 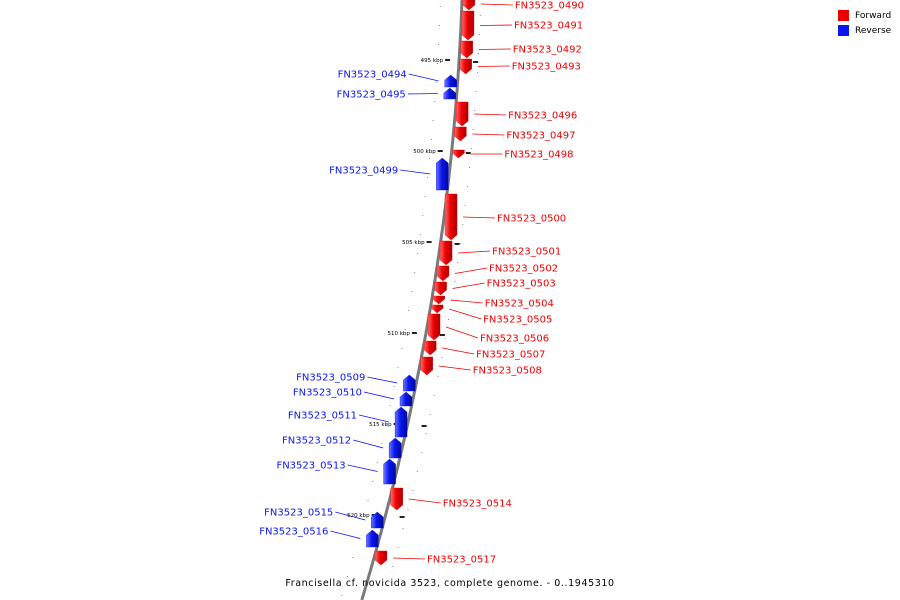 What do you see at coordinates (548, 26) in the screenshot?
I see `gene-label: FN3523_0491` at bounding box center [548, 26].